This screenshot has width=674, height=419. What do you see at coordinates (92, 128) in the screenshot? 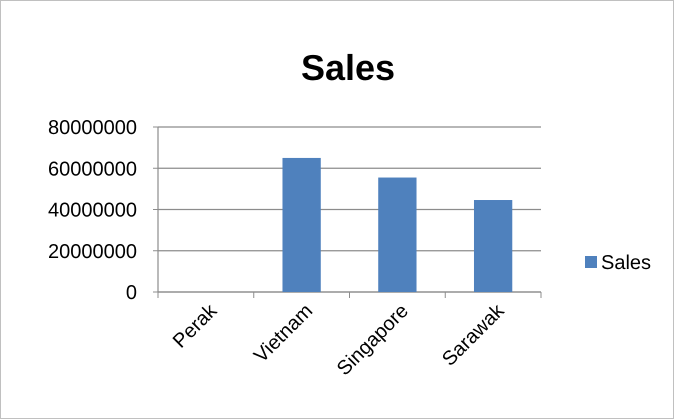
I see `y-tick-label: 80000000` at bounding box center [92, 128].